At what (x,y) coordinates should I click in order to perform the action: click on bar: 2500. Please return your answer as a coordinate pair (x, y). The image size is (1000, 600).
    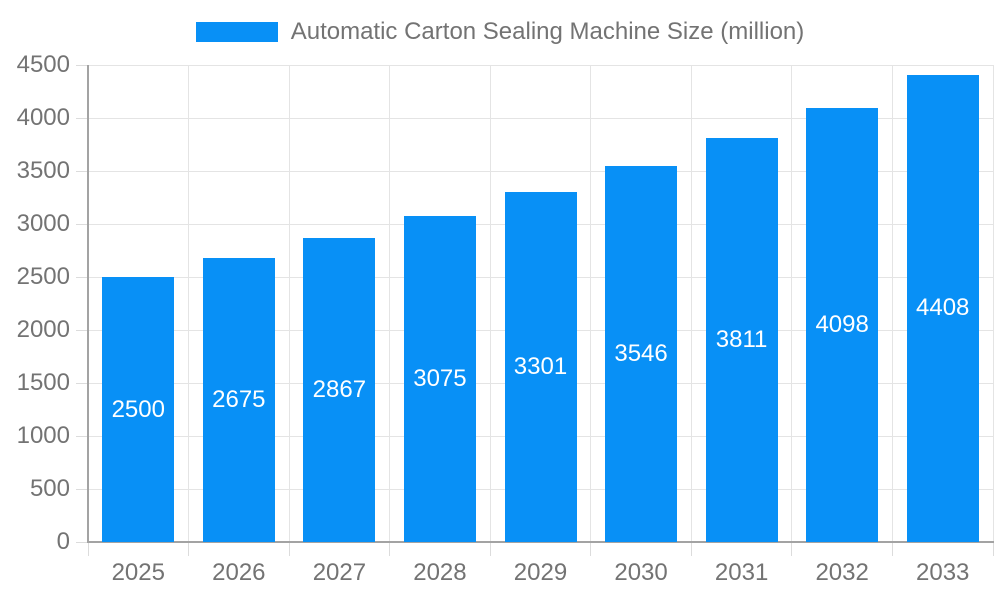
    Looking at the image, I should click on (138, 409).